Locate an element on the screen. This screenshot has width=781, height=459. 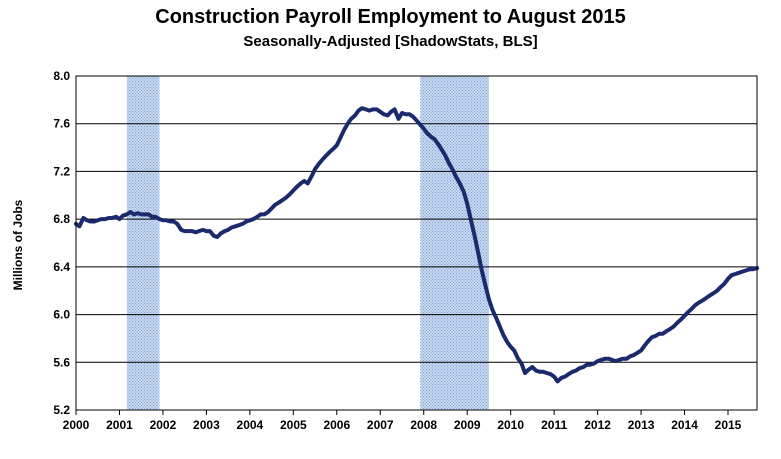
y-tick-label: 7.2 is located at coordinates (61, 171).